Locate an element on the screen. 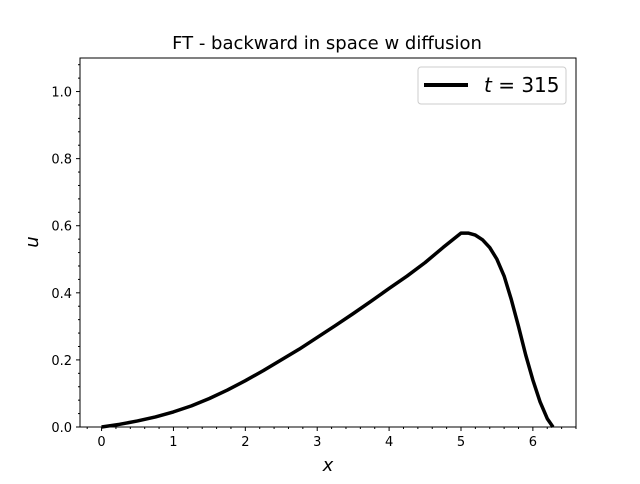 The height and width of the screenshot is (484, 640). x-tick-label: 4 is located at coordinates (389, 442).